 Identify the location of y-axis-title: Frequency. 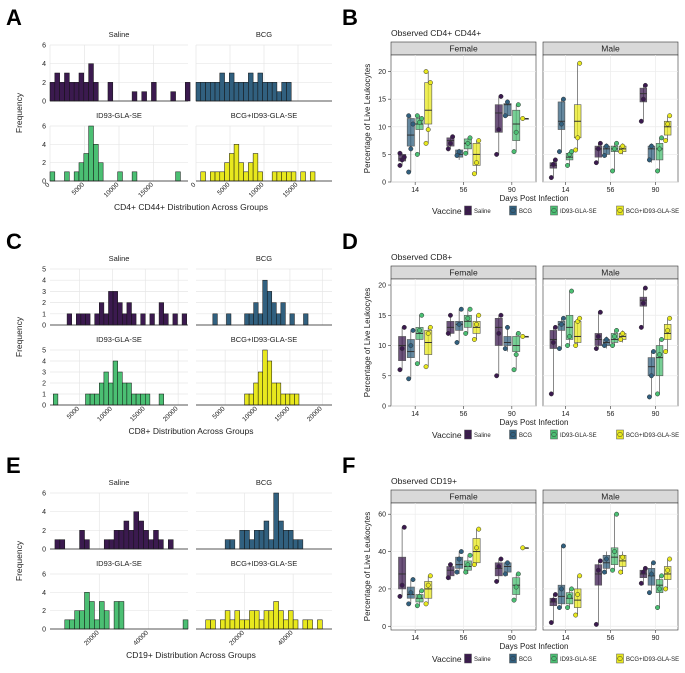
(19, 112).